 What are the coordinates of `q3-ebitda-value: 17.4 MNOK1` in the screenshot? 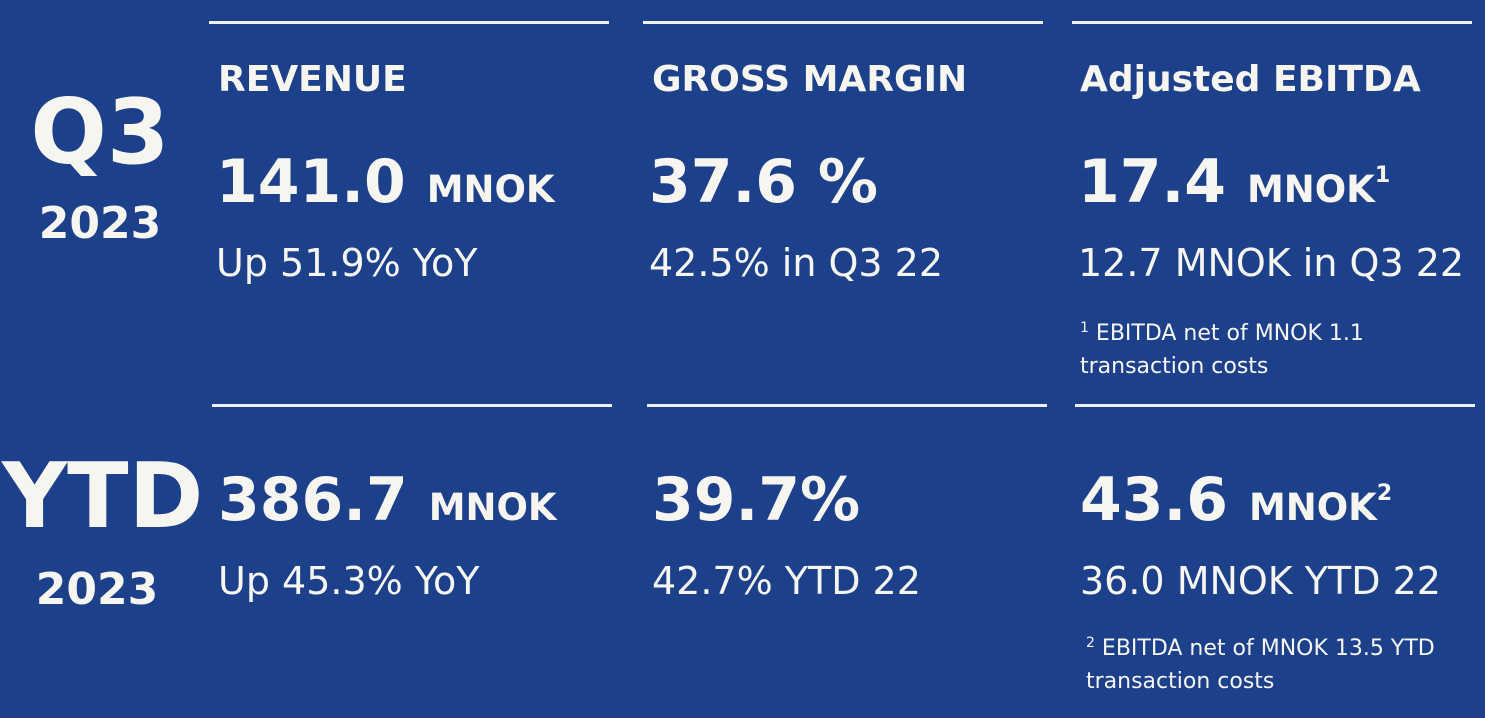 It's located at (1234, 182).